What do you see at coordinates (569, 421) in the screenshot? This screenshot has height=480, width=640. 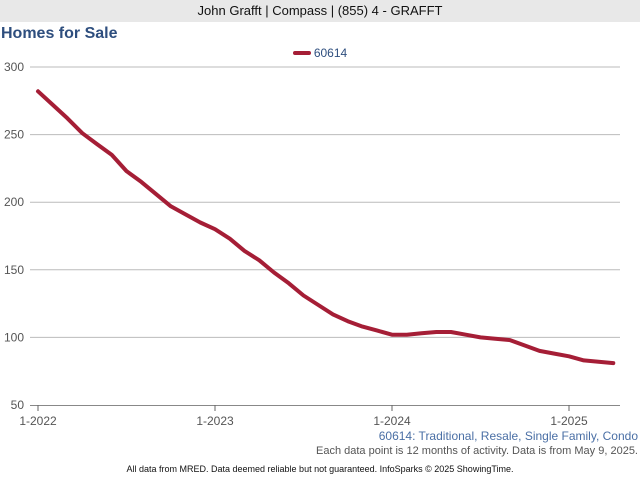 I see `x-tick-label: 1-2025` at bounding box center [569, 421].